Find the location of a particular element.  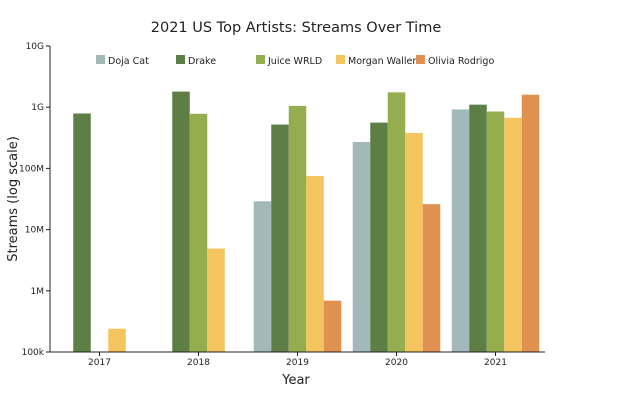

y-tick-label: 10M is located at coordinates (34, 231).